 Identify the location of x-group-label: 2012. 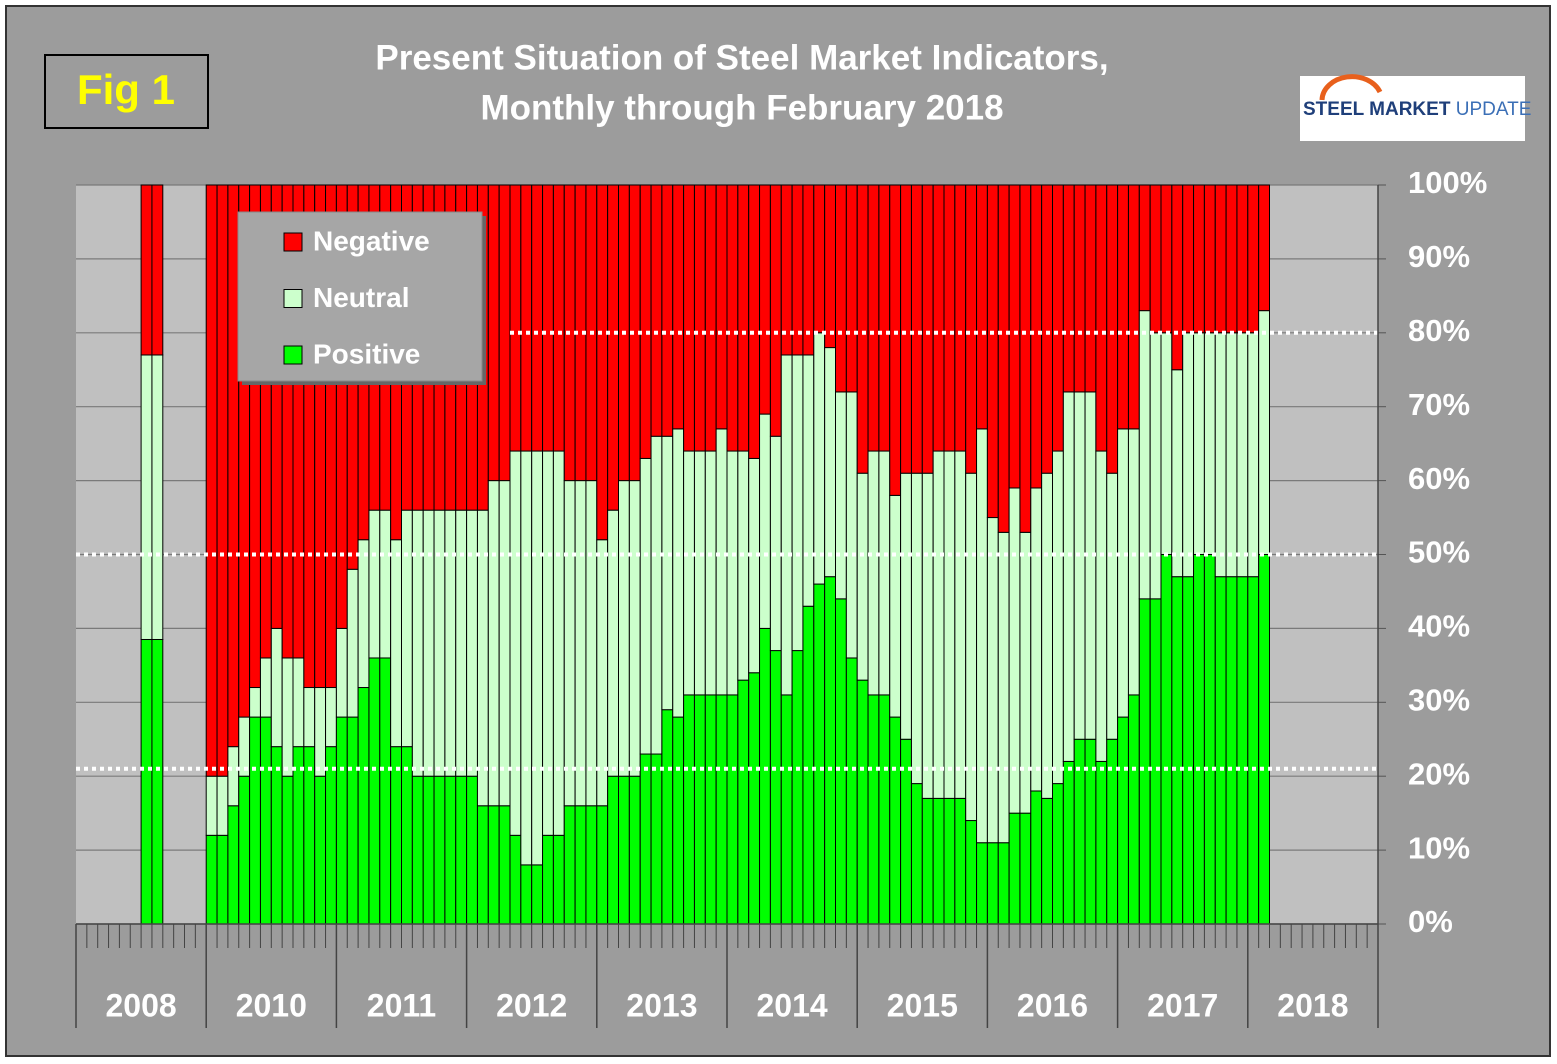
(531, 1005).